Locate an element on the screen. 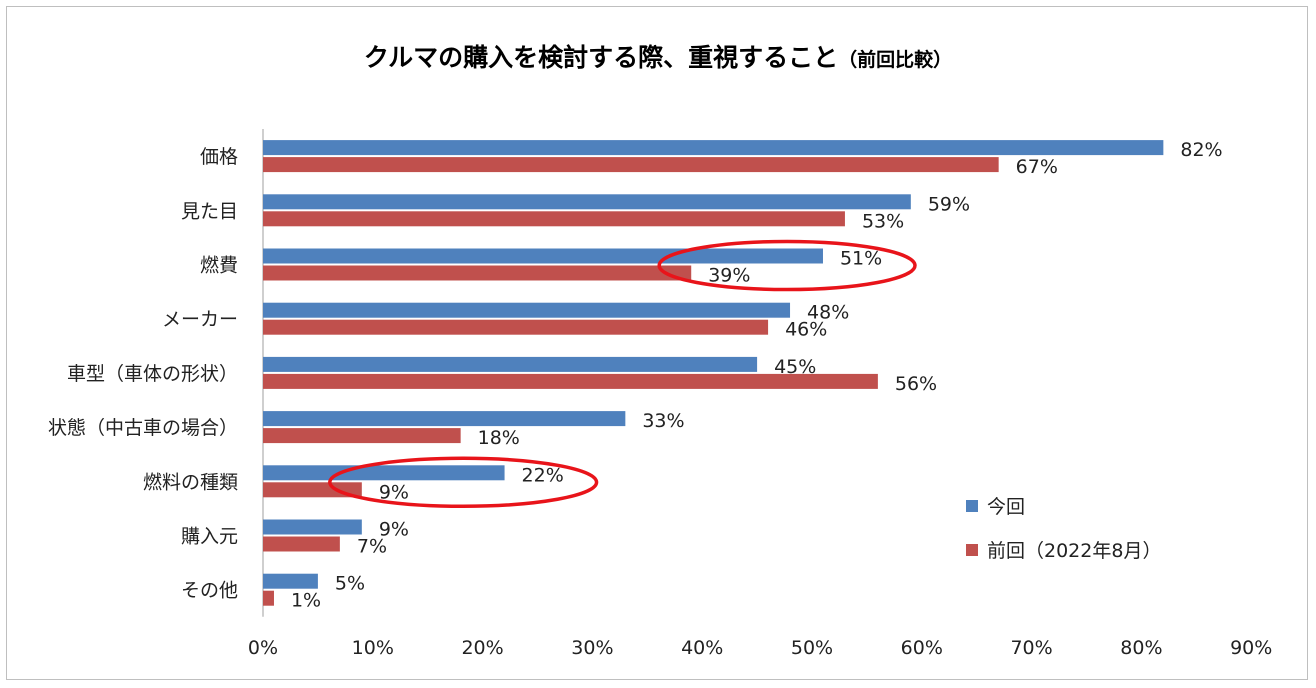 The height and width of the screenshot is (688, 1316). category-label: 状態（中古車の場合） is located at coordinates (143, 428).